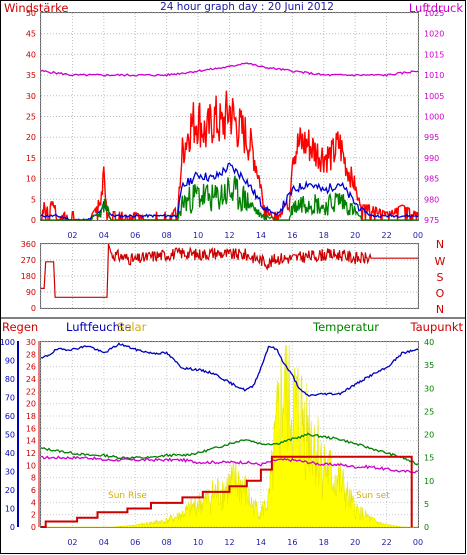 The width and height of the screenshot is (467, 555). I want to click on series-pressure, so click(229, 69).